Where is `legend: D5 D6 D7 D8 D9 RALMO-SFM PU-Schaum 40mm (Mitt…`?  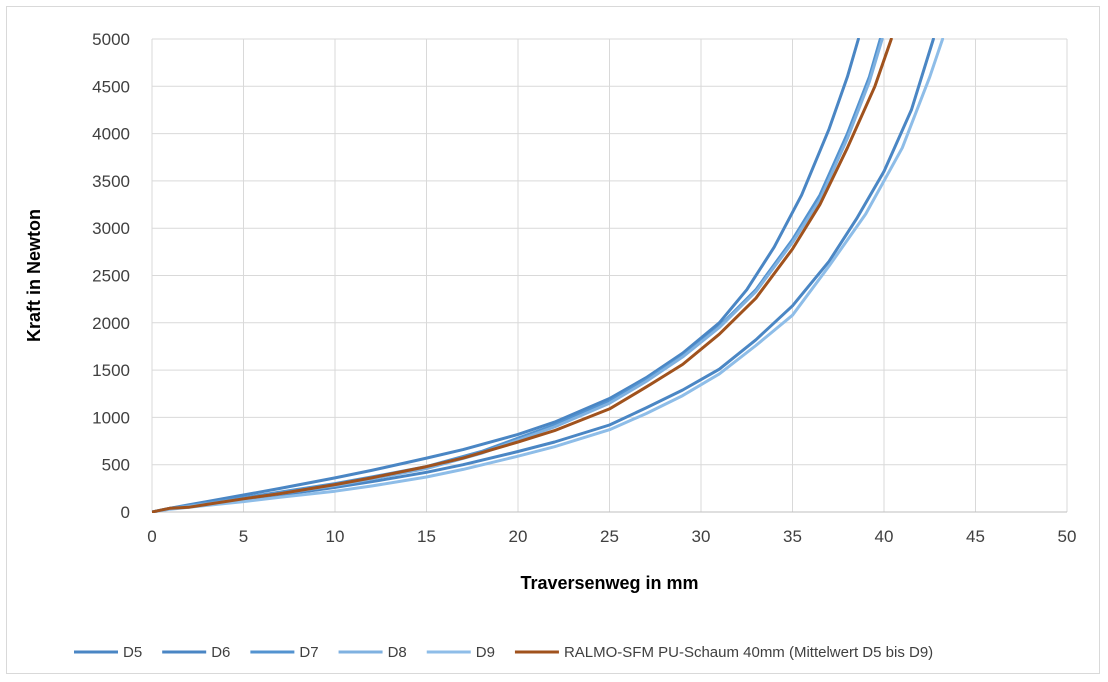 legend: D5 D6 D7 D8 D9 RALMO-SFM PU-Schaum 40mm (Mitt… is located at coordinates (503, 652).